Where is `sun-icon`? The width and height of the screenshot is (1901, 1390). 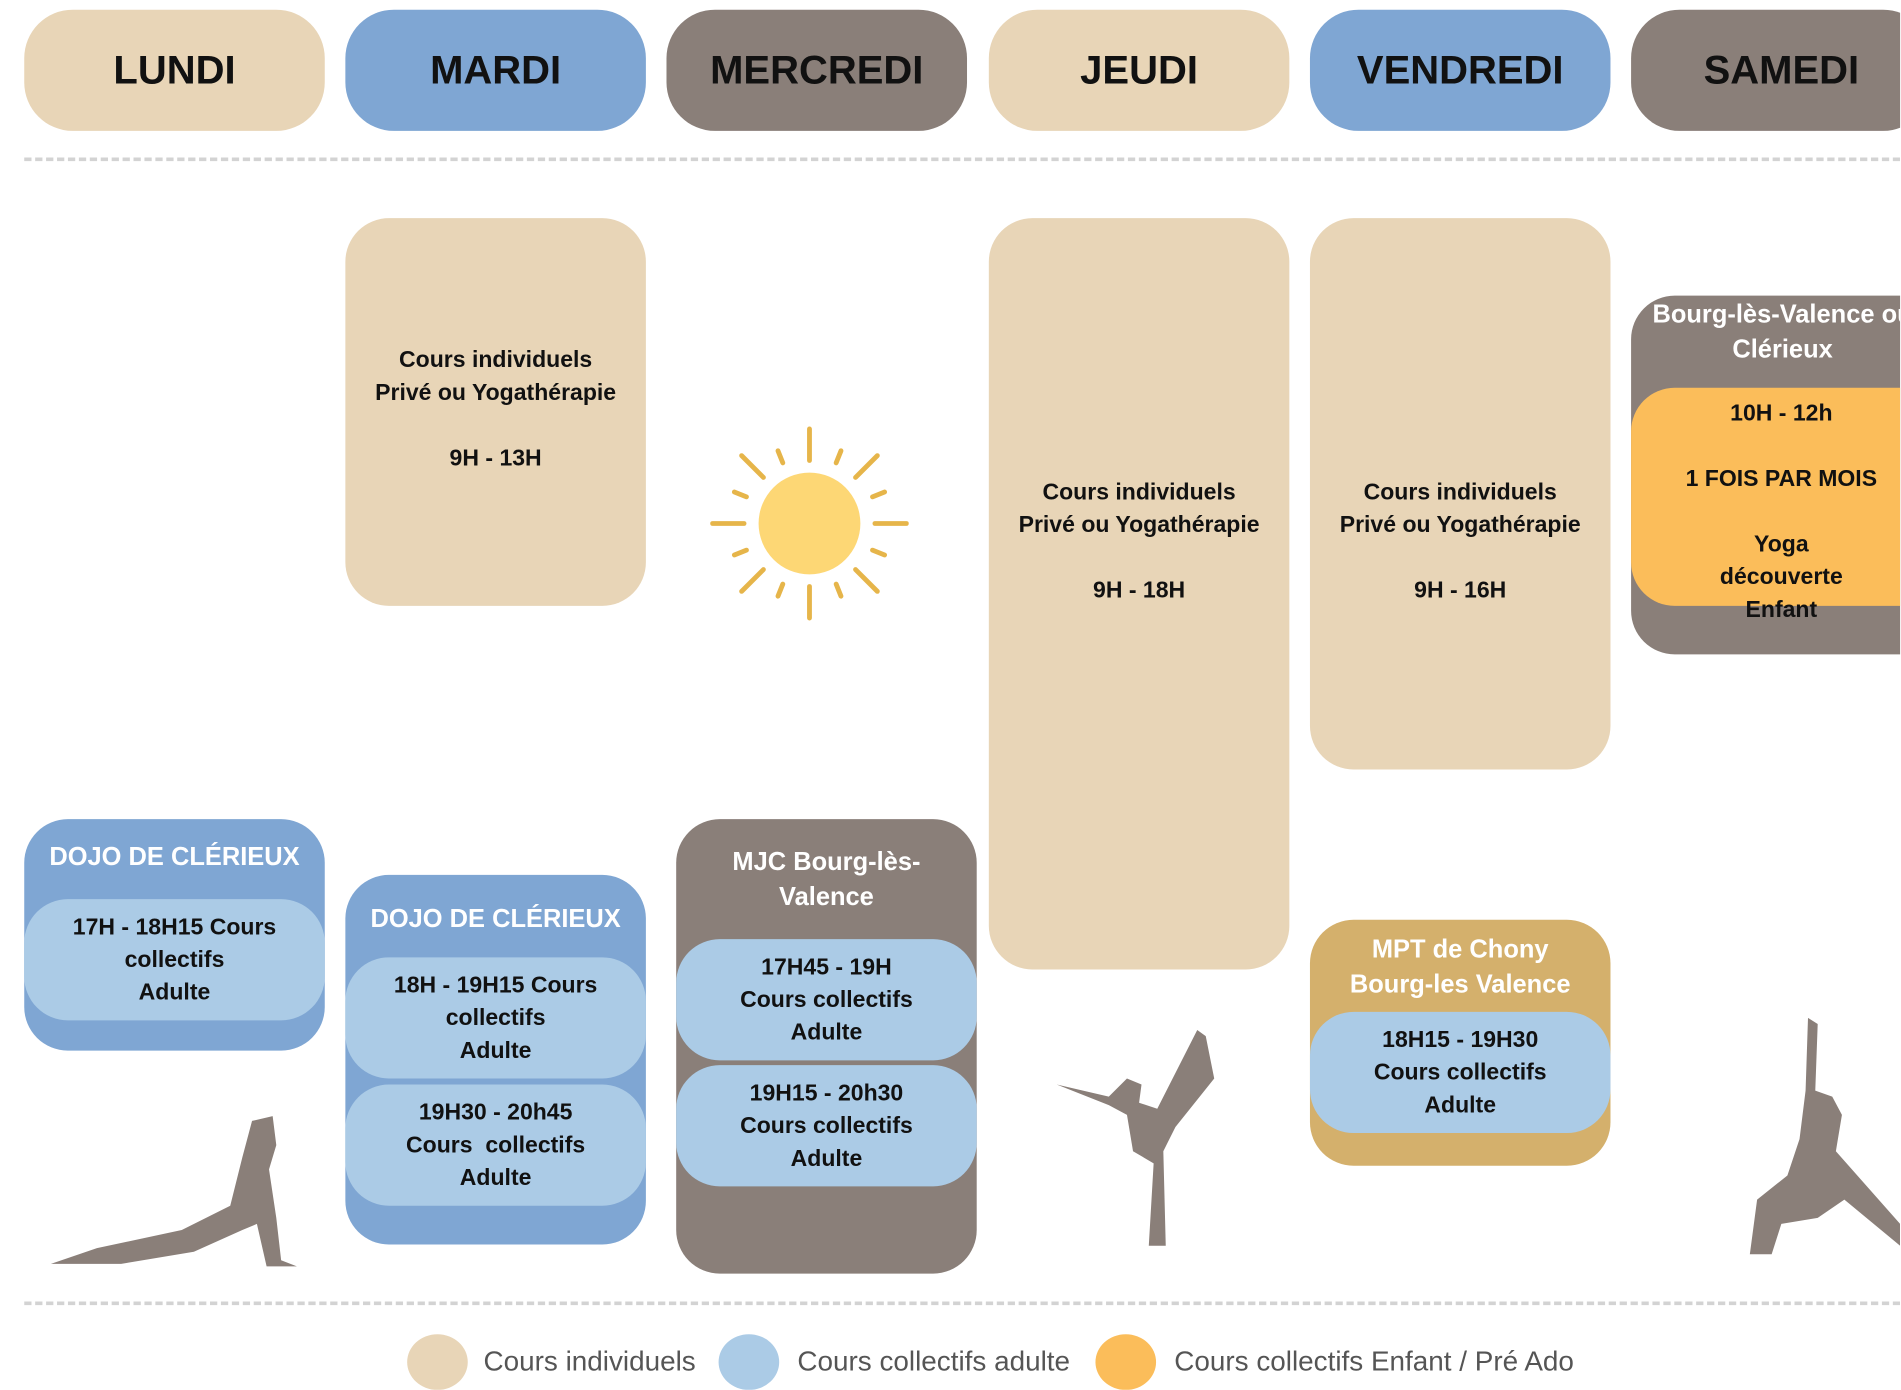
sun-icon is located at coordinates (809, 523).